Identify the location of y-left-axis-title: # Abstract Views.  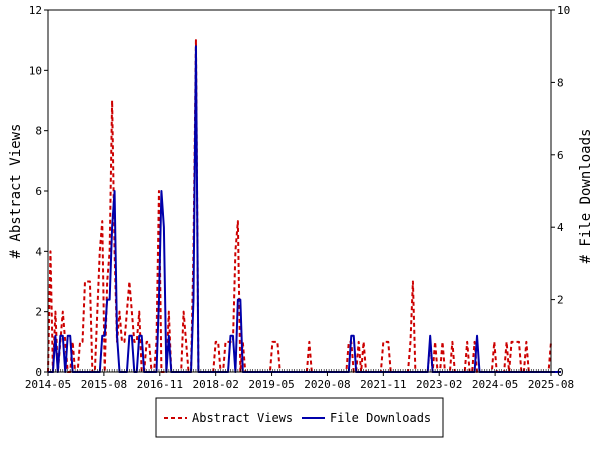
(16, 191).